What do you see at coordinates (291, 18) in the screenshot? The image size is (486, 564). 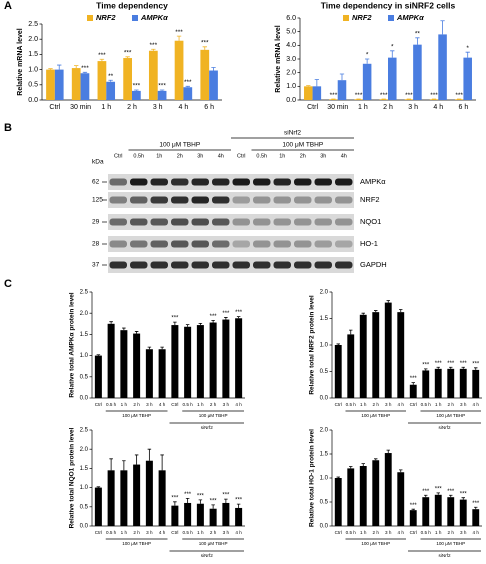 I see `y-tick-label: 6.0` at bounding box center [291, 18].